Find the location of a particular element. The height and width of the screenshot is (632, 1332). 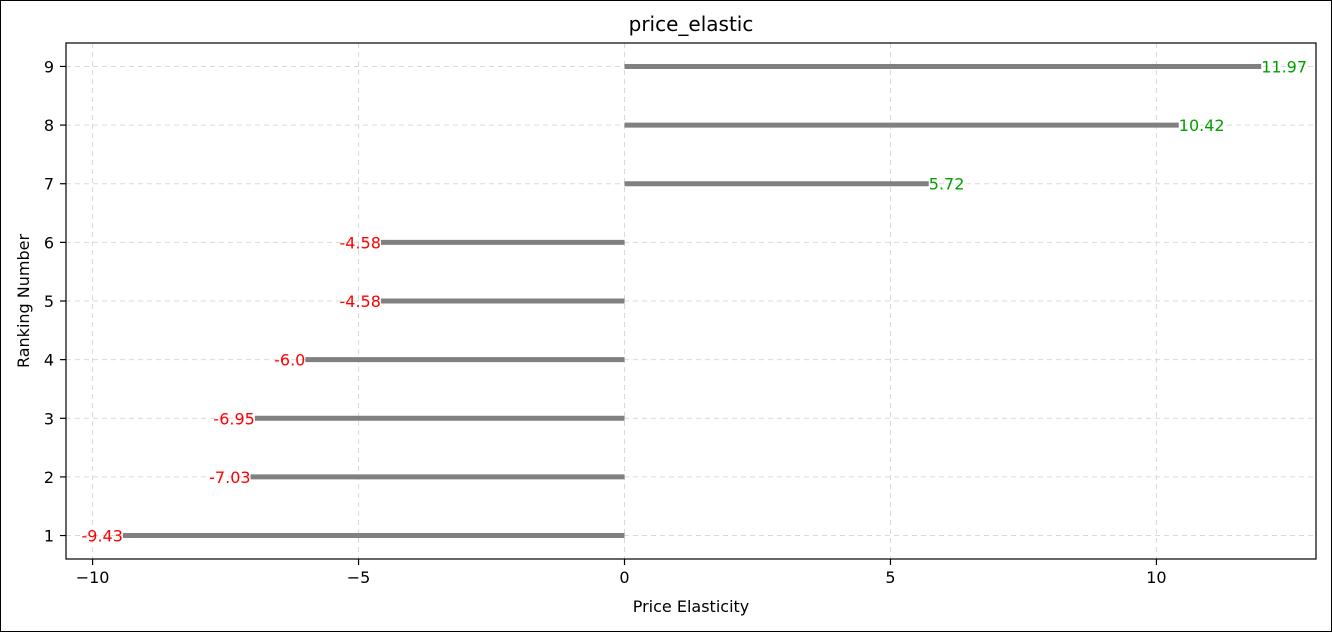

x-axis-label: Price Elasticity is located at coordinates (691, 606).